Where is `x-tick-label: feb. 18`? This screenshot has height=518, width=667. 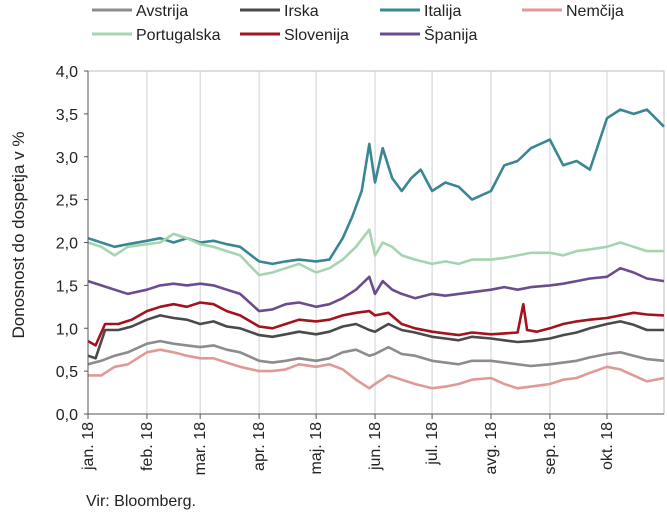 x-tick-label: feb. 18 is located at coordinates (147, 446).